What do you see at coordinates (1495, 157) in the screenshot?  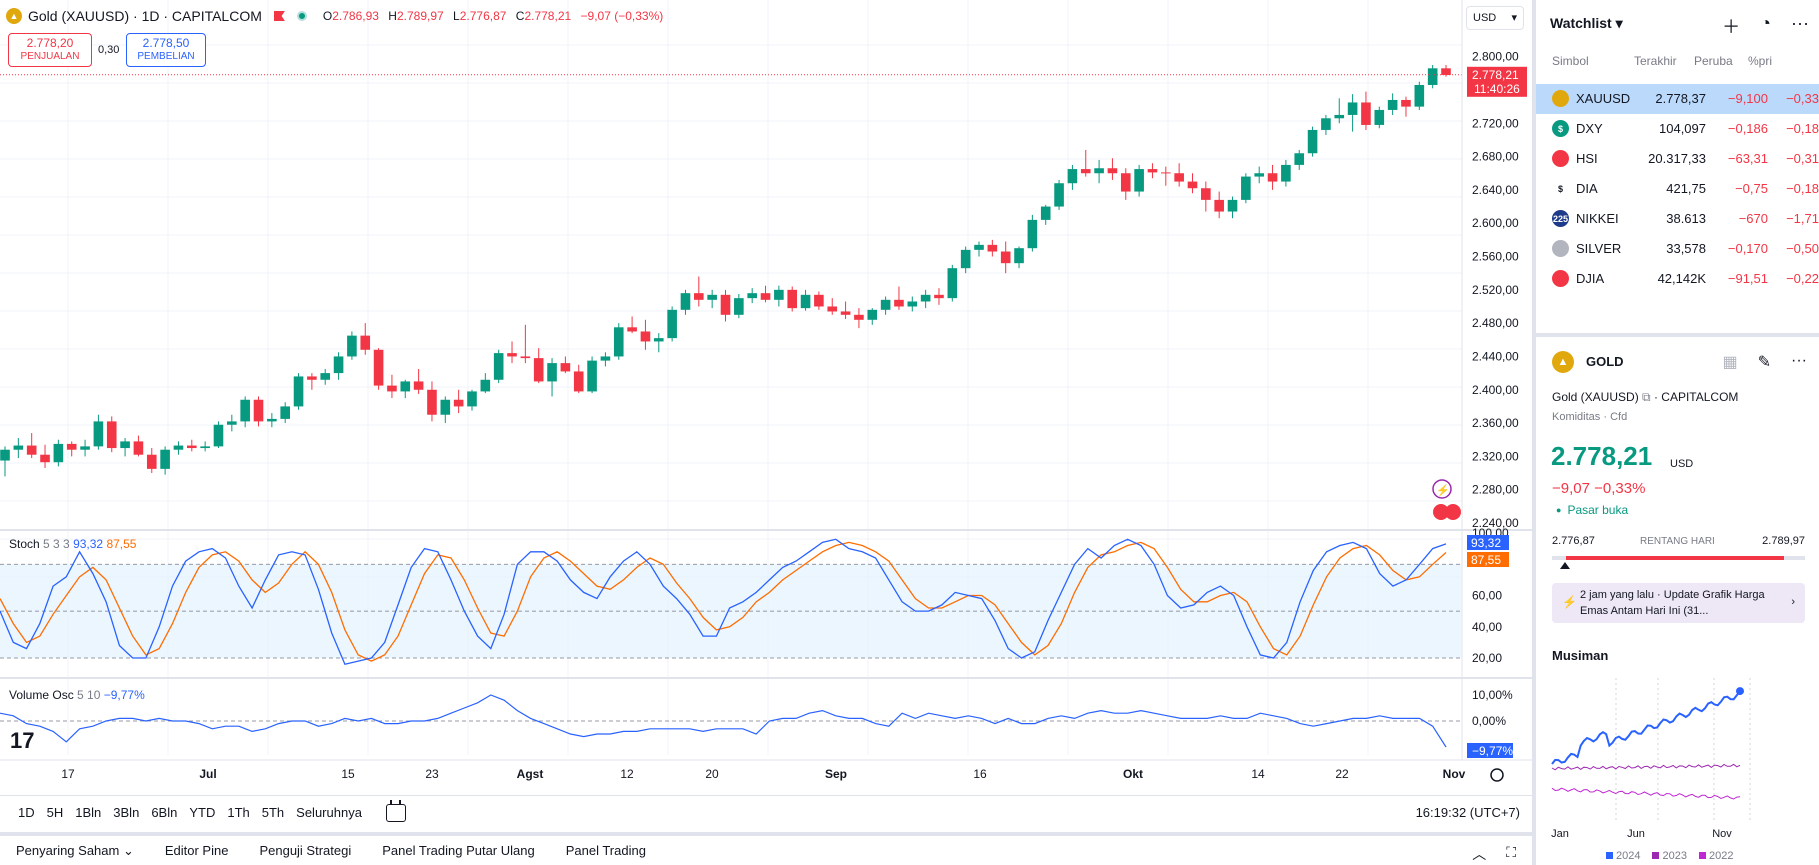 I see `price-axis-label: 2.680,00` at bounding box center [1495, 157].